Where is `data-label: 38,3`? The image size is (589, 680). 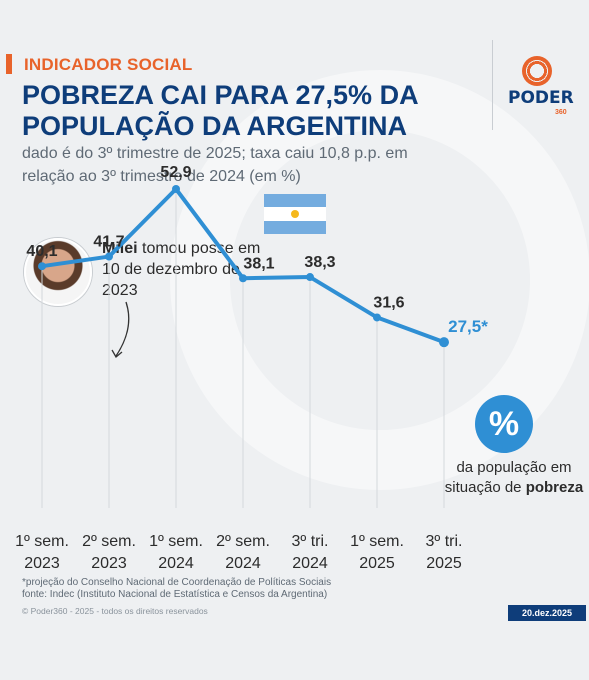 data-label: 38,3 is located at coordinates (319, 262).